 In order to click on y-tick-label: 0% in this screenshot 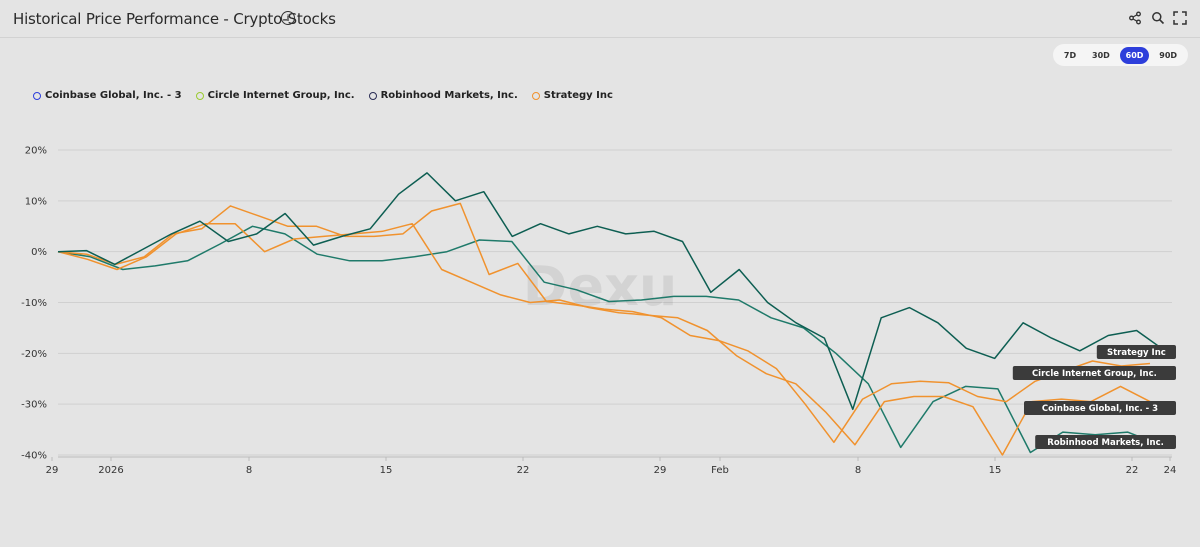, I will do `click(39, 252)`.